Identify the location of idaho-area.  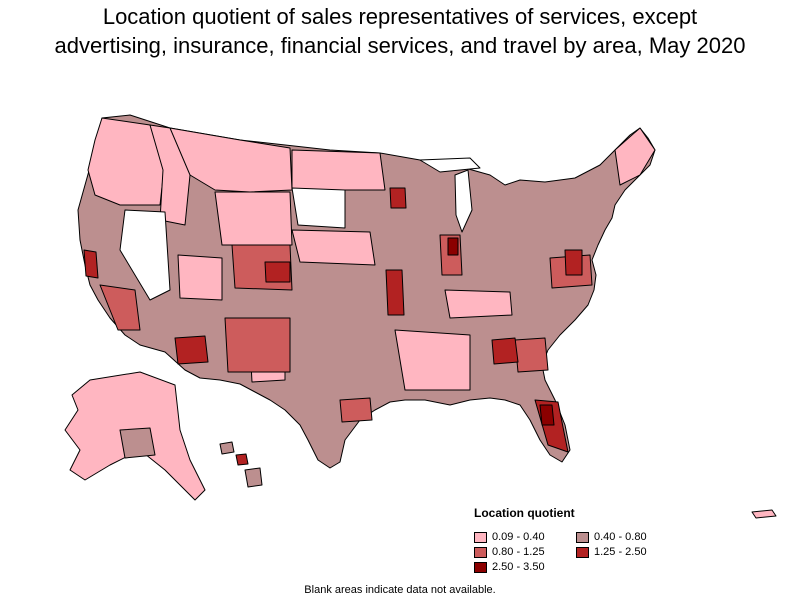
(170, 175).